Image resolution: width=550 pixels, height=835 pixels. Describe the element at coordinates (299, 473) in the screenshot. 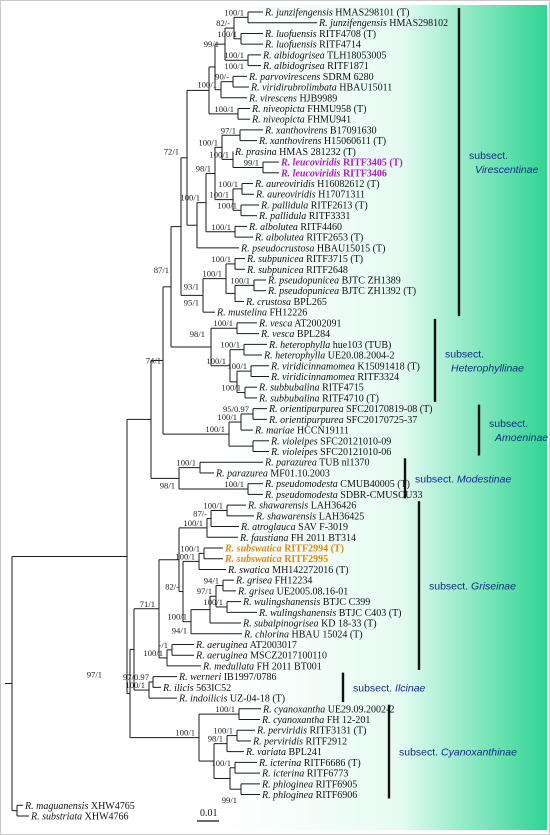

I see `taxon-voucher: MF01.10.2003` at that location.